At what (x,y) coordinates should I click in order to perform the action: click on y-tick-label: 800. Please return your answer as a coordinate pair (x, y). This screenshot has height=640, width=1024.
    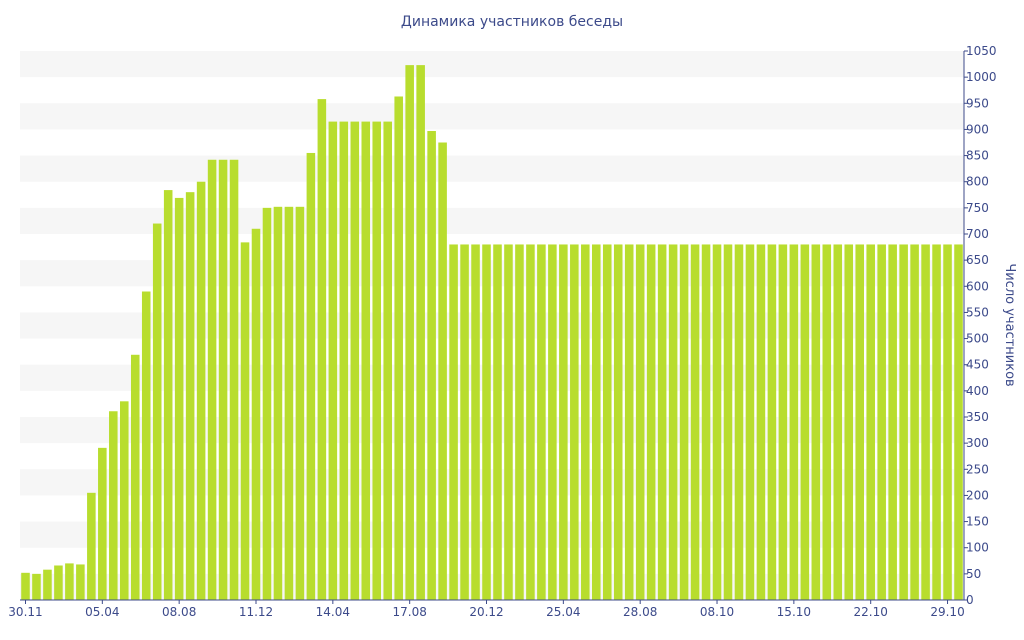
    Looking at the image, I should click on (977, 182).